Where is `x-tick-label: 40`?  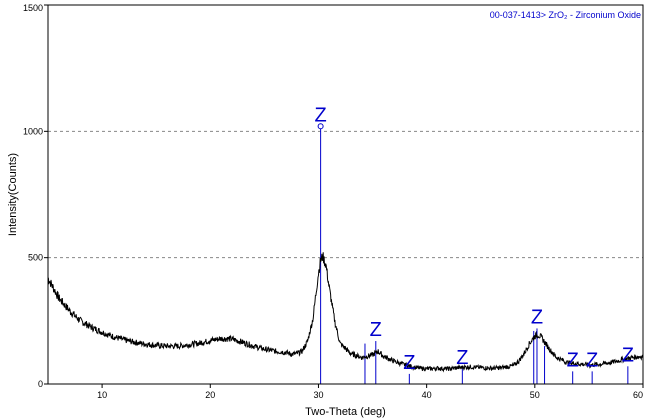 x-tick-label: 40 is located at coordinates (427, 395).